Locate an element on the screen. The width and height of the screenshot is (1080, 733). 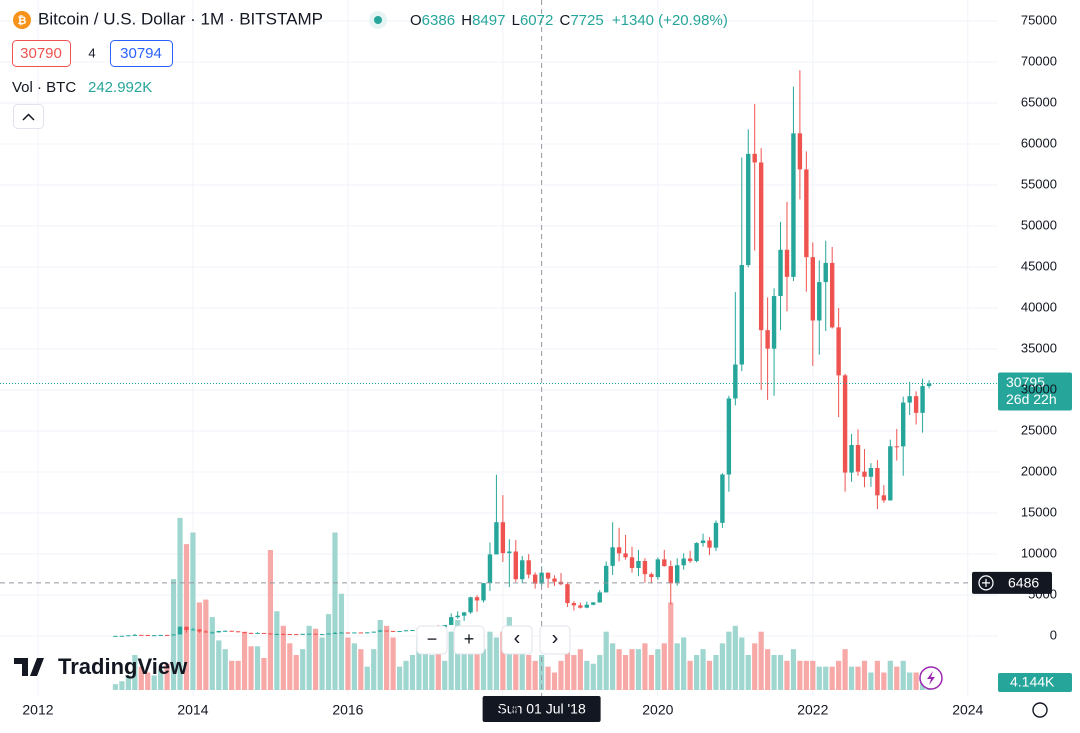
zoom-in: + is located at coordinates (469, 639).